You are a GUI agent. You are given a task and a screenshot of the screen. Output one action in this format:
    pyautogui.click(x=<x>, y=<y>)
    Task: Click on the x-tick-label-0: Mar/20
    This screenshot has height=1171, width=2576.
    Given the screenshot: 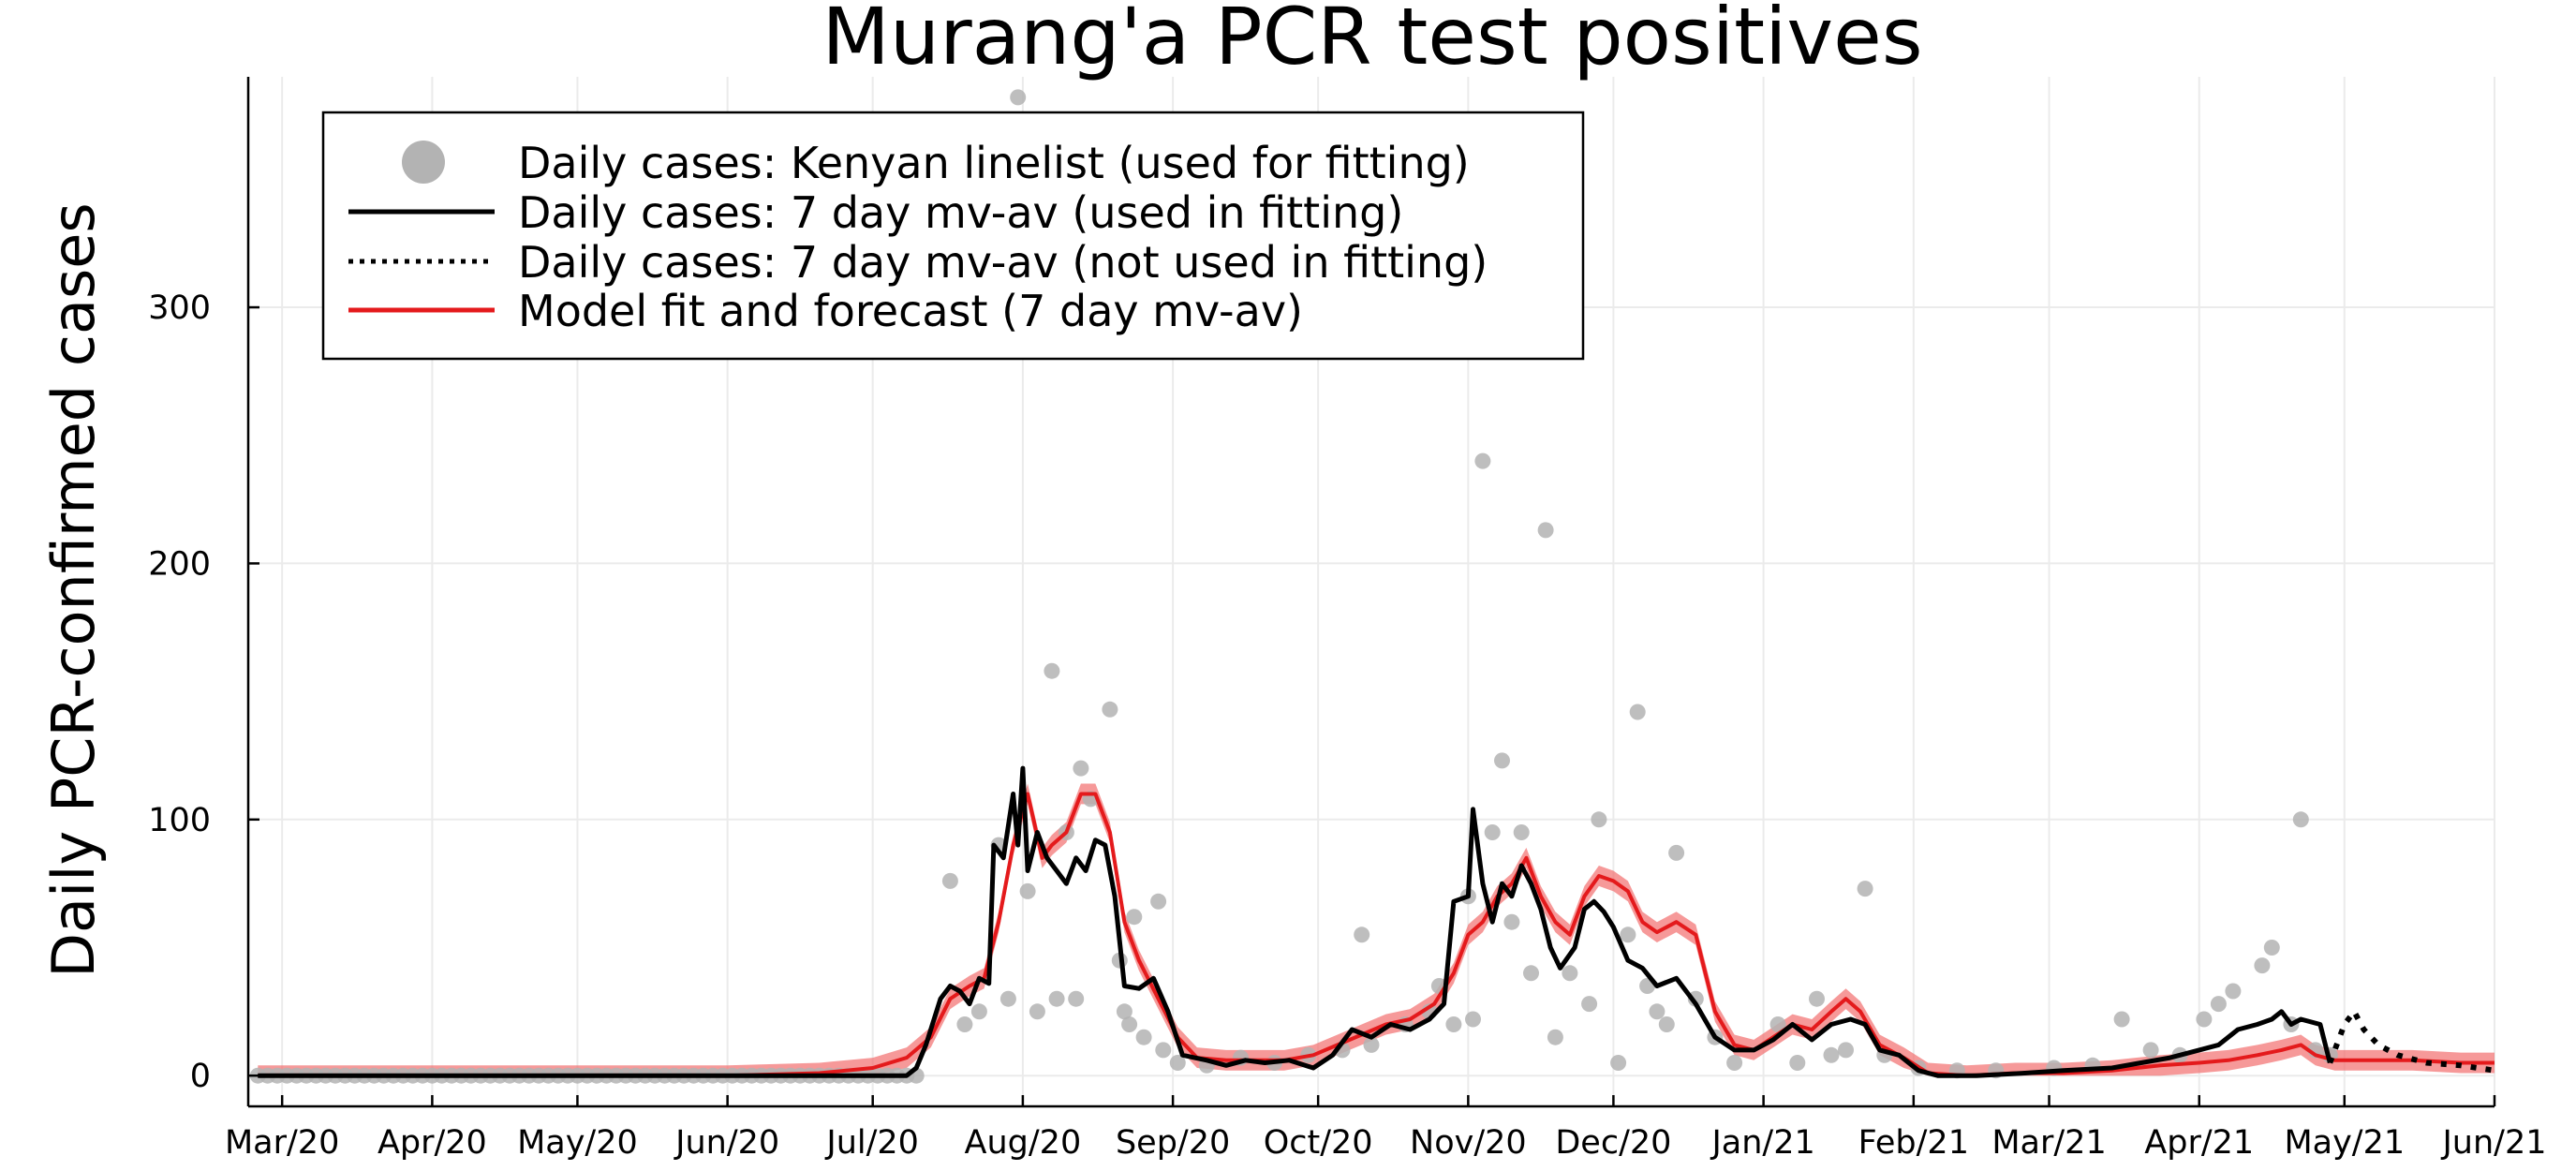 What is the action you would take?
    pyautogui.click(x=282, y=1143)
    